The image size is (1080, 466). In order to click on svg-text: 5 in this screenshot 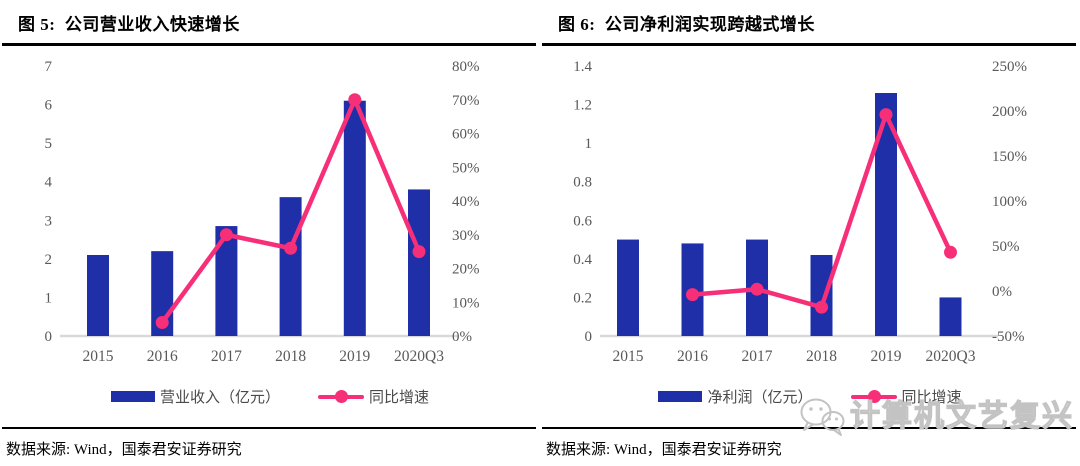, I will do `click(49, 144)`.